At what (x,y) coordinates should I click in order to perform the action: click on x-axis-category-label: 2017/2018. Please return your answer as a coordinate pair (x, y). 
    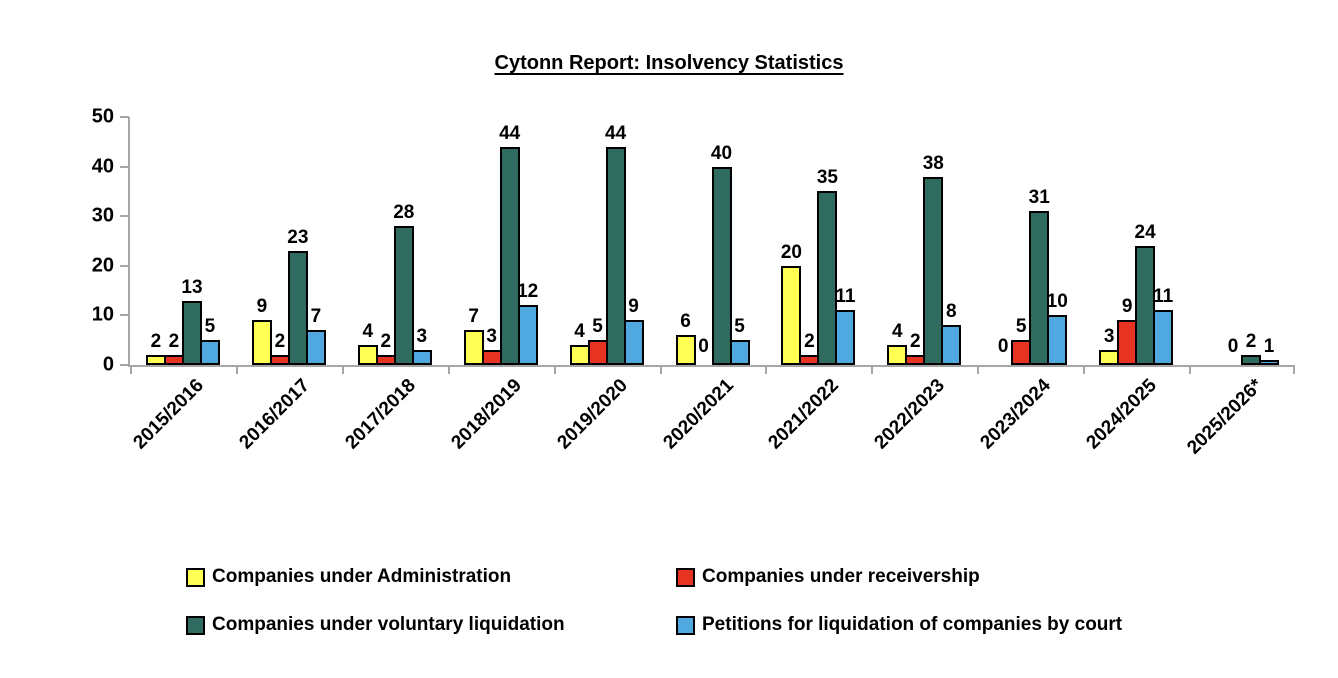
    Looking at the image, I should click on (380, 414).